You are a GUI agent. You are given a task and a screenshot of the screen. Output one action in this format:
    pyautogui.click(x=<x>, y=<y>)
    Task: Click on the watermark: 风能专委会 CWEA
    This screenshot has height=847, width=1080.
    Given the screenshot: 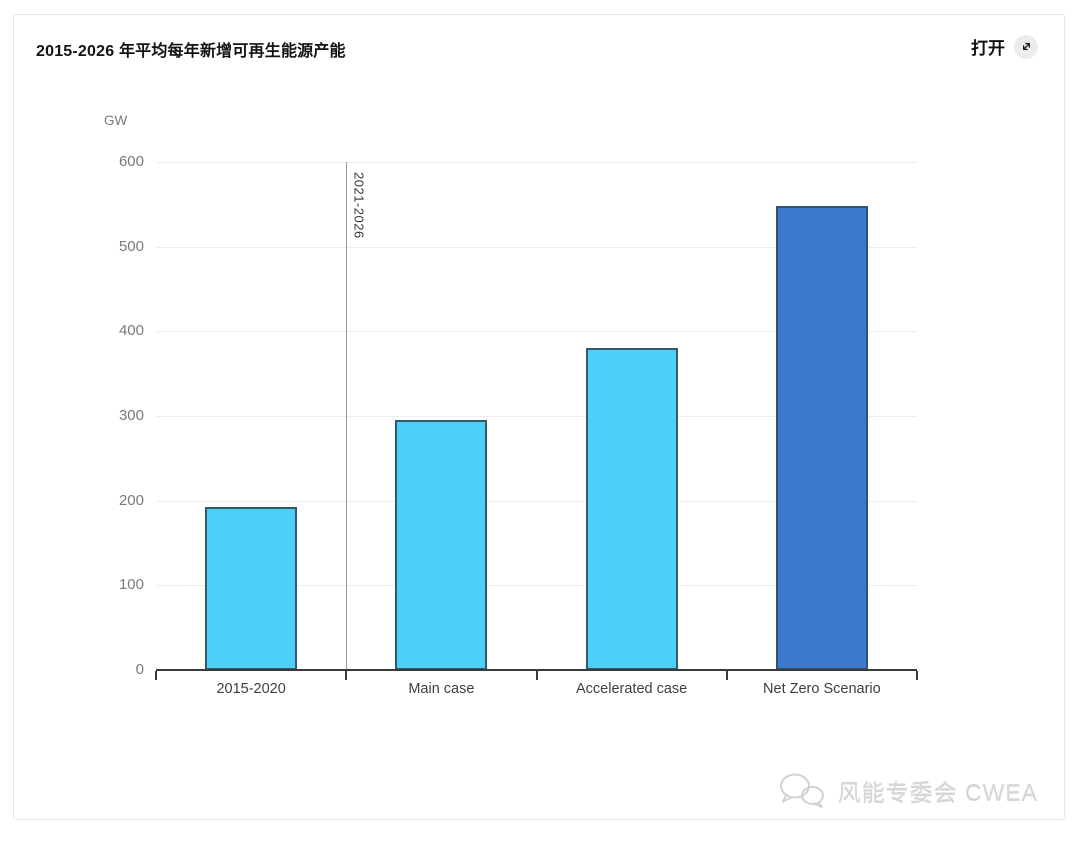 What is the action you would take?
    pyautogui.click(x=907, y=791)
    